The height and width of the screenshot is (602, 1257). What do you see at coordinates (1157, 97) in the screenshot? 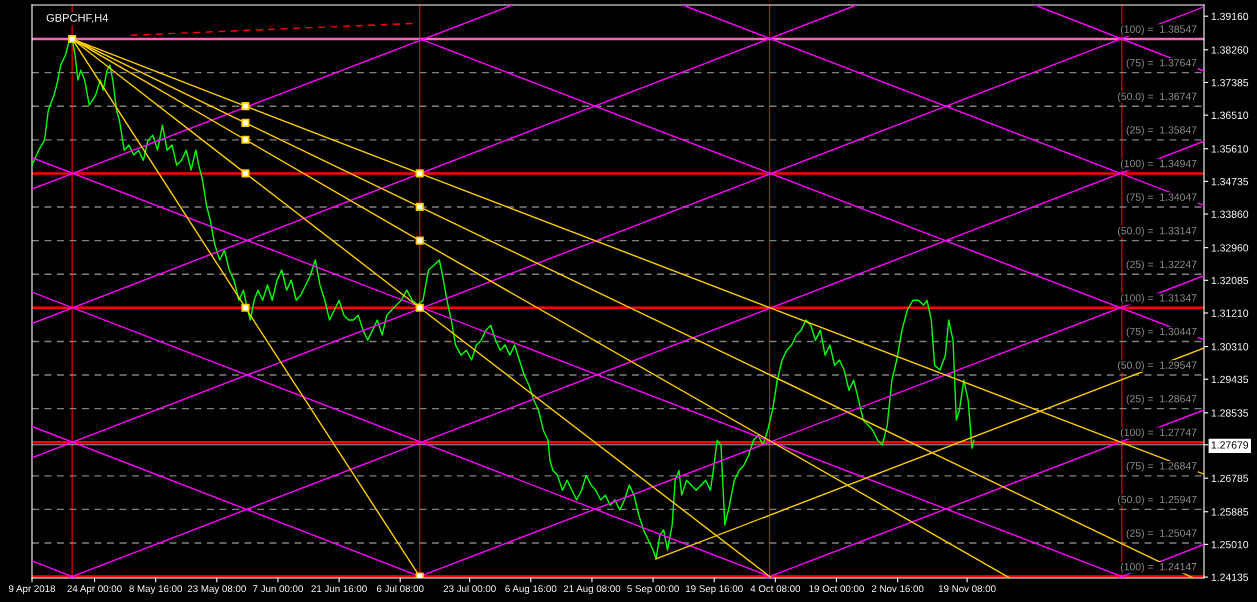
I see `ref-line-label: (50.0) = 1.36747` at bounding box center [1157, 97].